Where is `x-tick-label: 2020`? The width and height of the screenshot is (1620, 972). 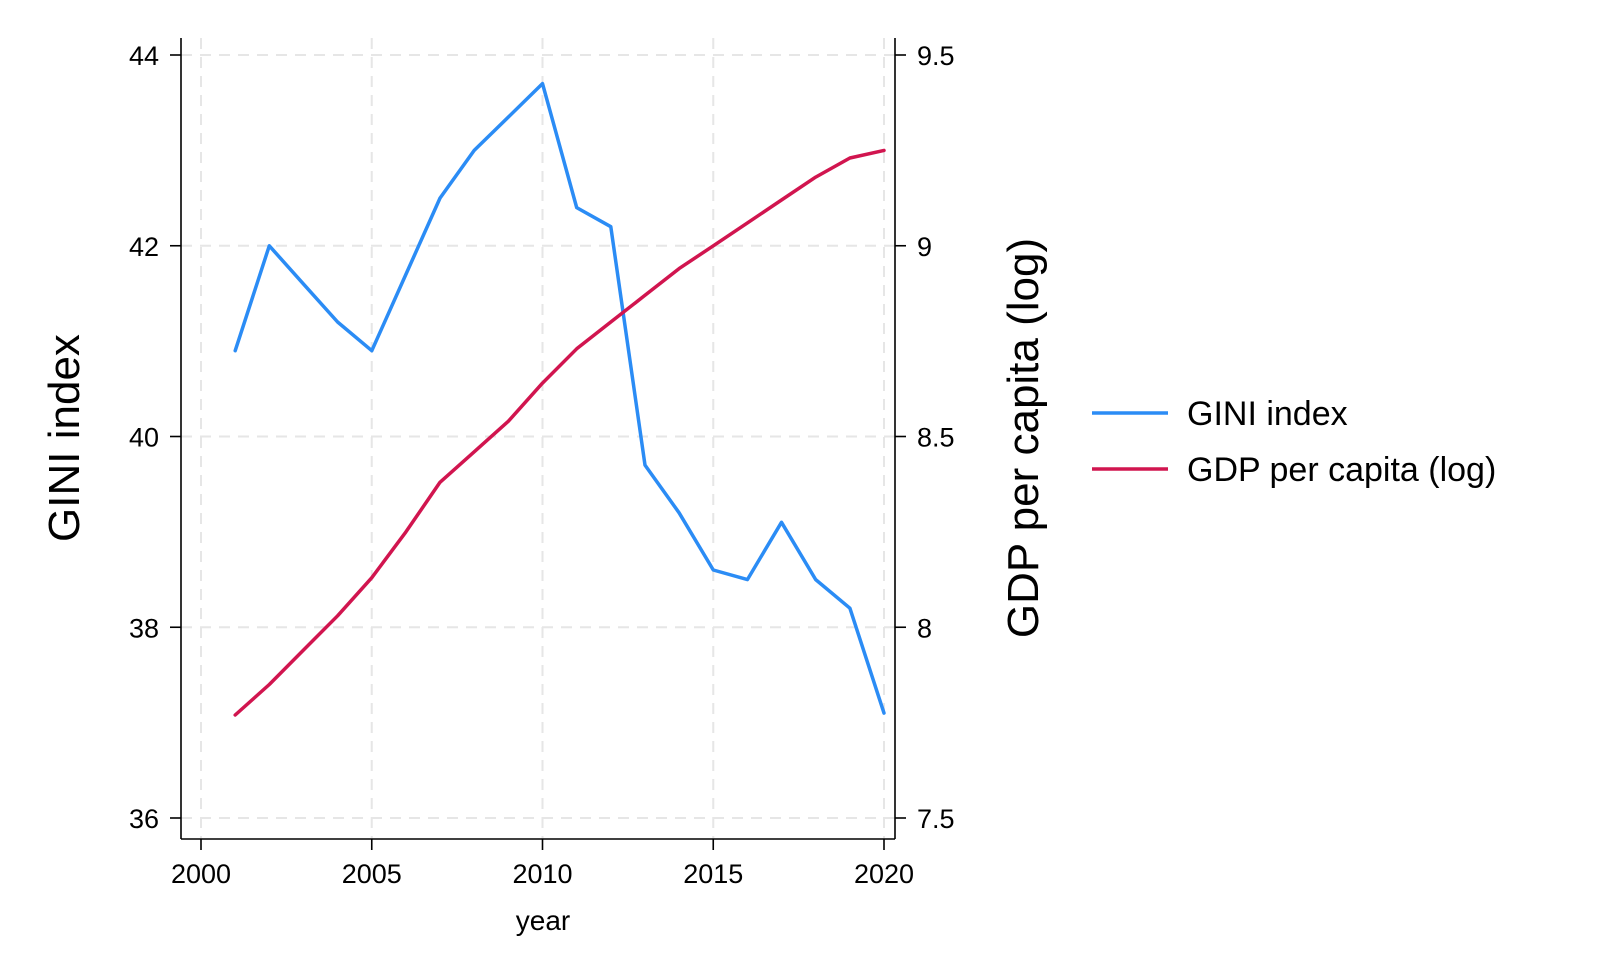 x-tick-label: 2020 is located at coordinates (884, 874).